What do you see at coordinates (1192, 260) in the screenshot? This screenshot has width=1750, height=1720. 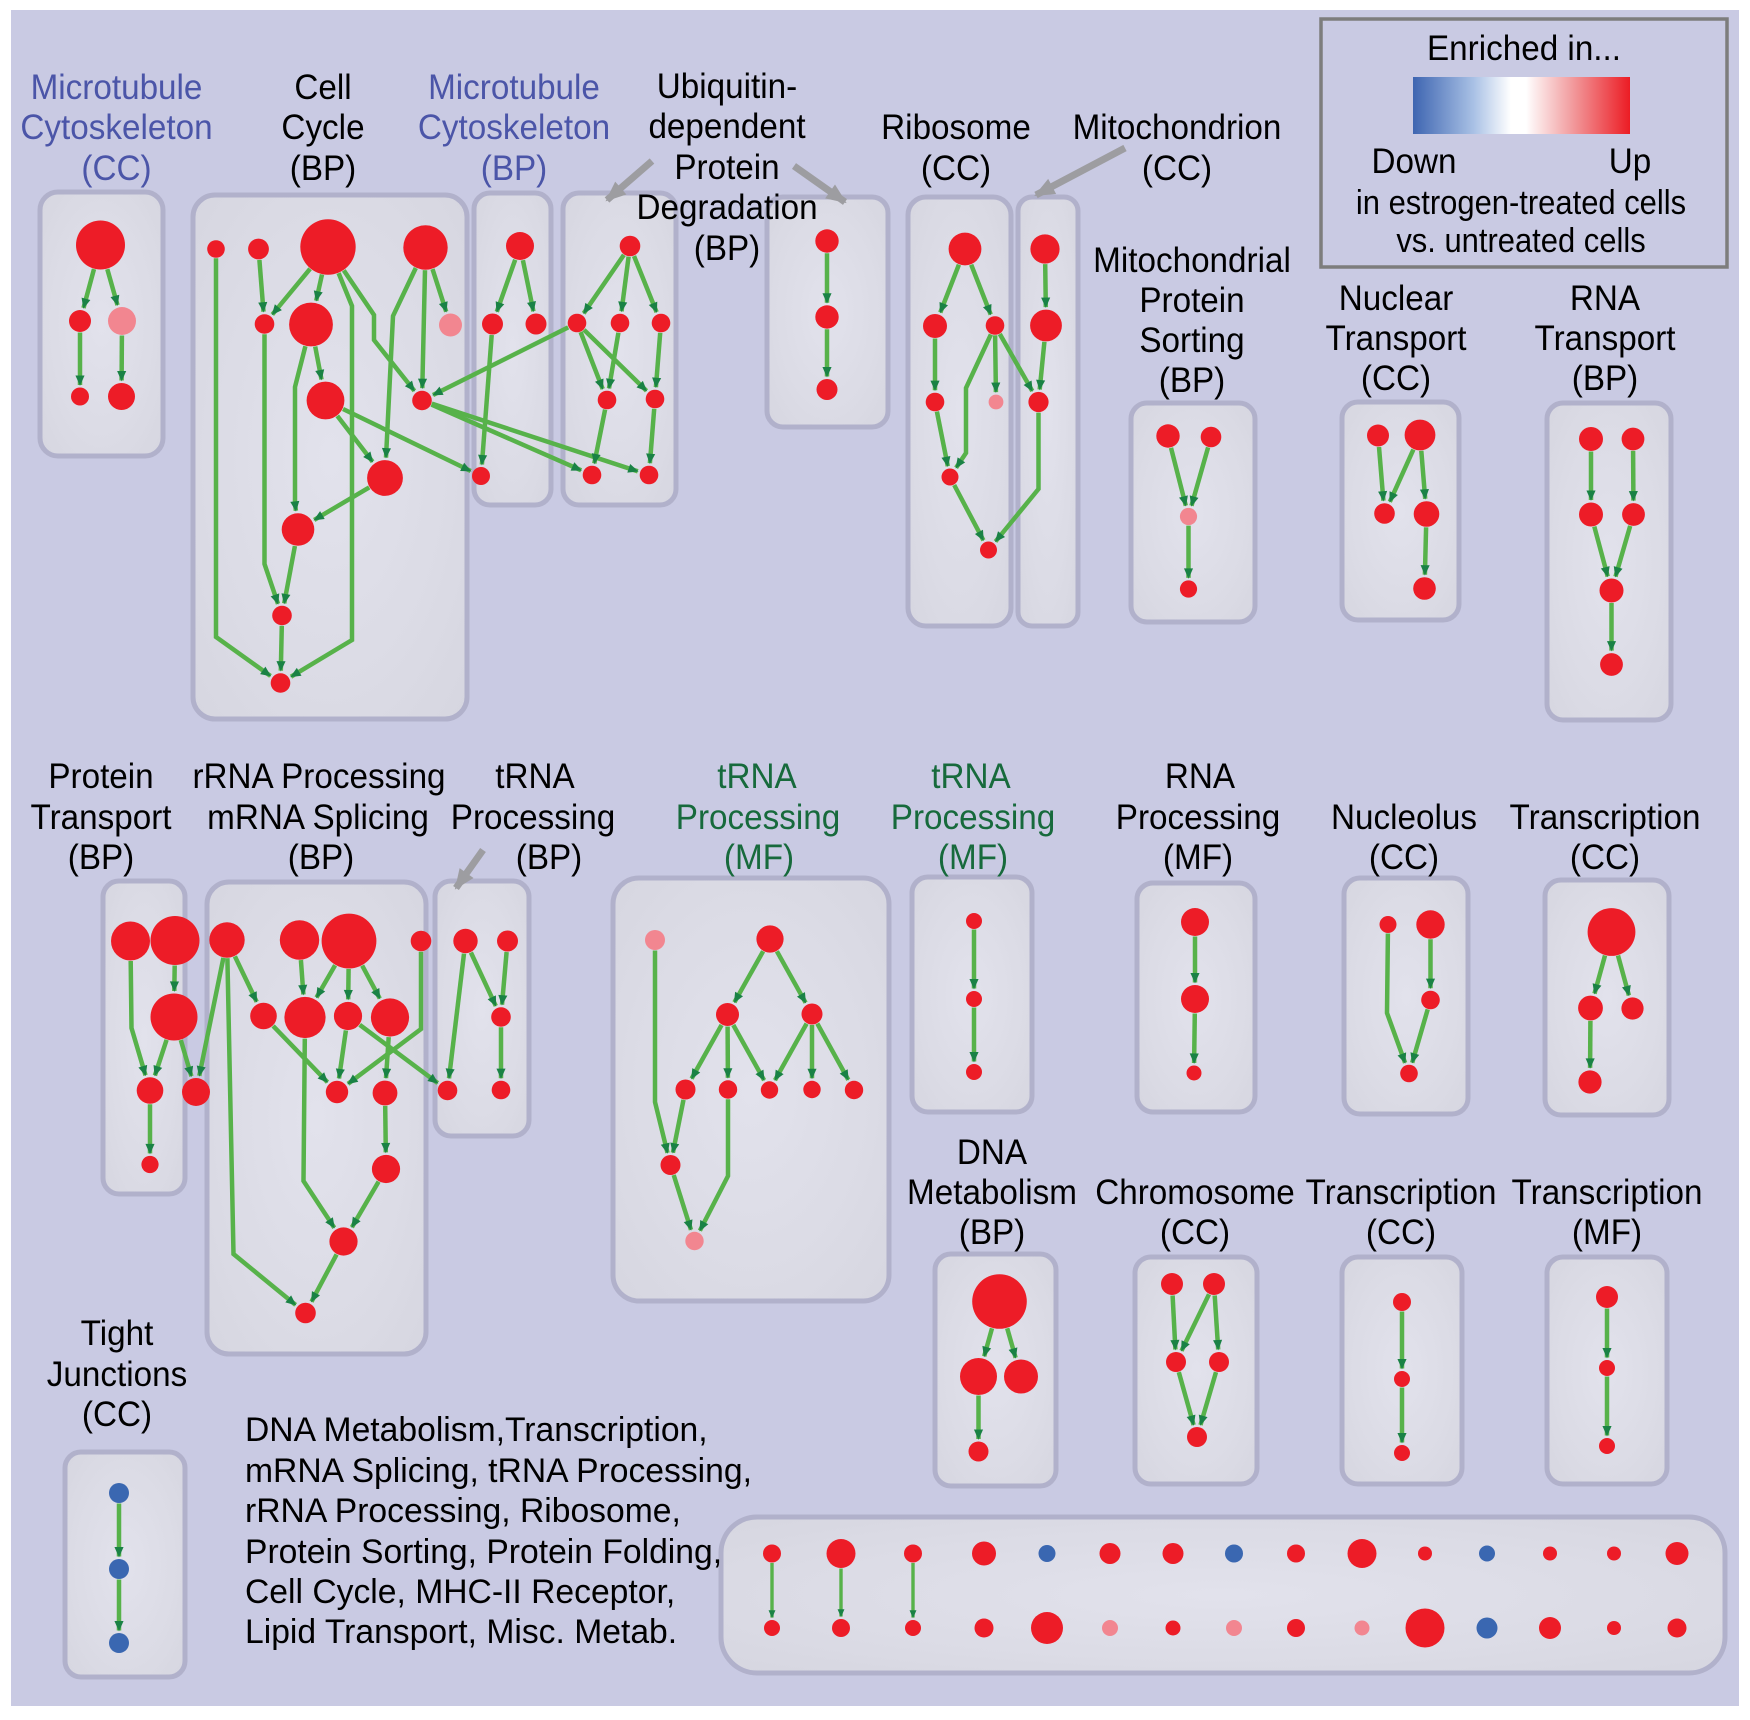 I see `svg-text: Mitochondrial` at bounding box center [1192, 260].